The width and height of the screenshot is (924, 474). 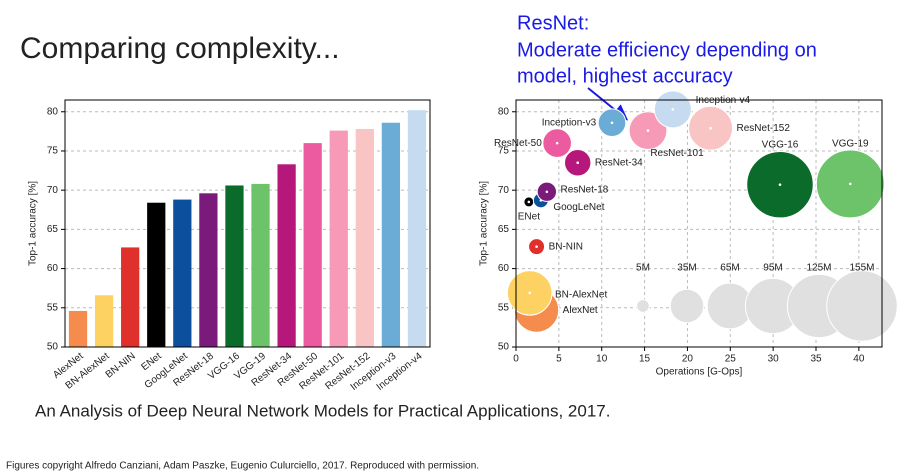 I want to click on bubble-label: ResNet-34, so click(x=619, y=162).